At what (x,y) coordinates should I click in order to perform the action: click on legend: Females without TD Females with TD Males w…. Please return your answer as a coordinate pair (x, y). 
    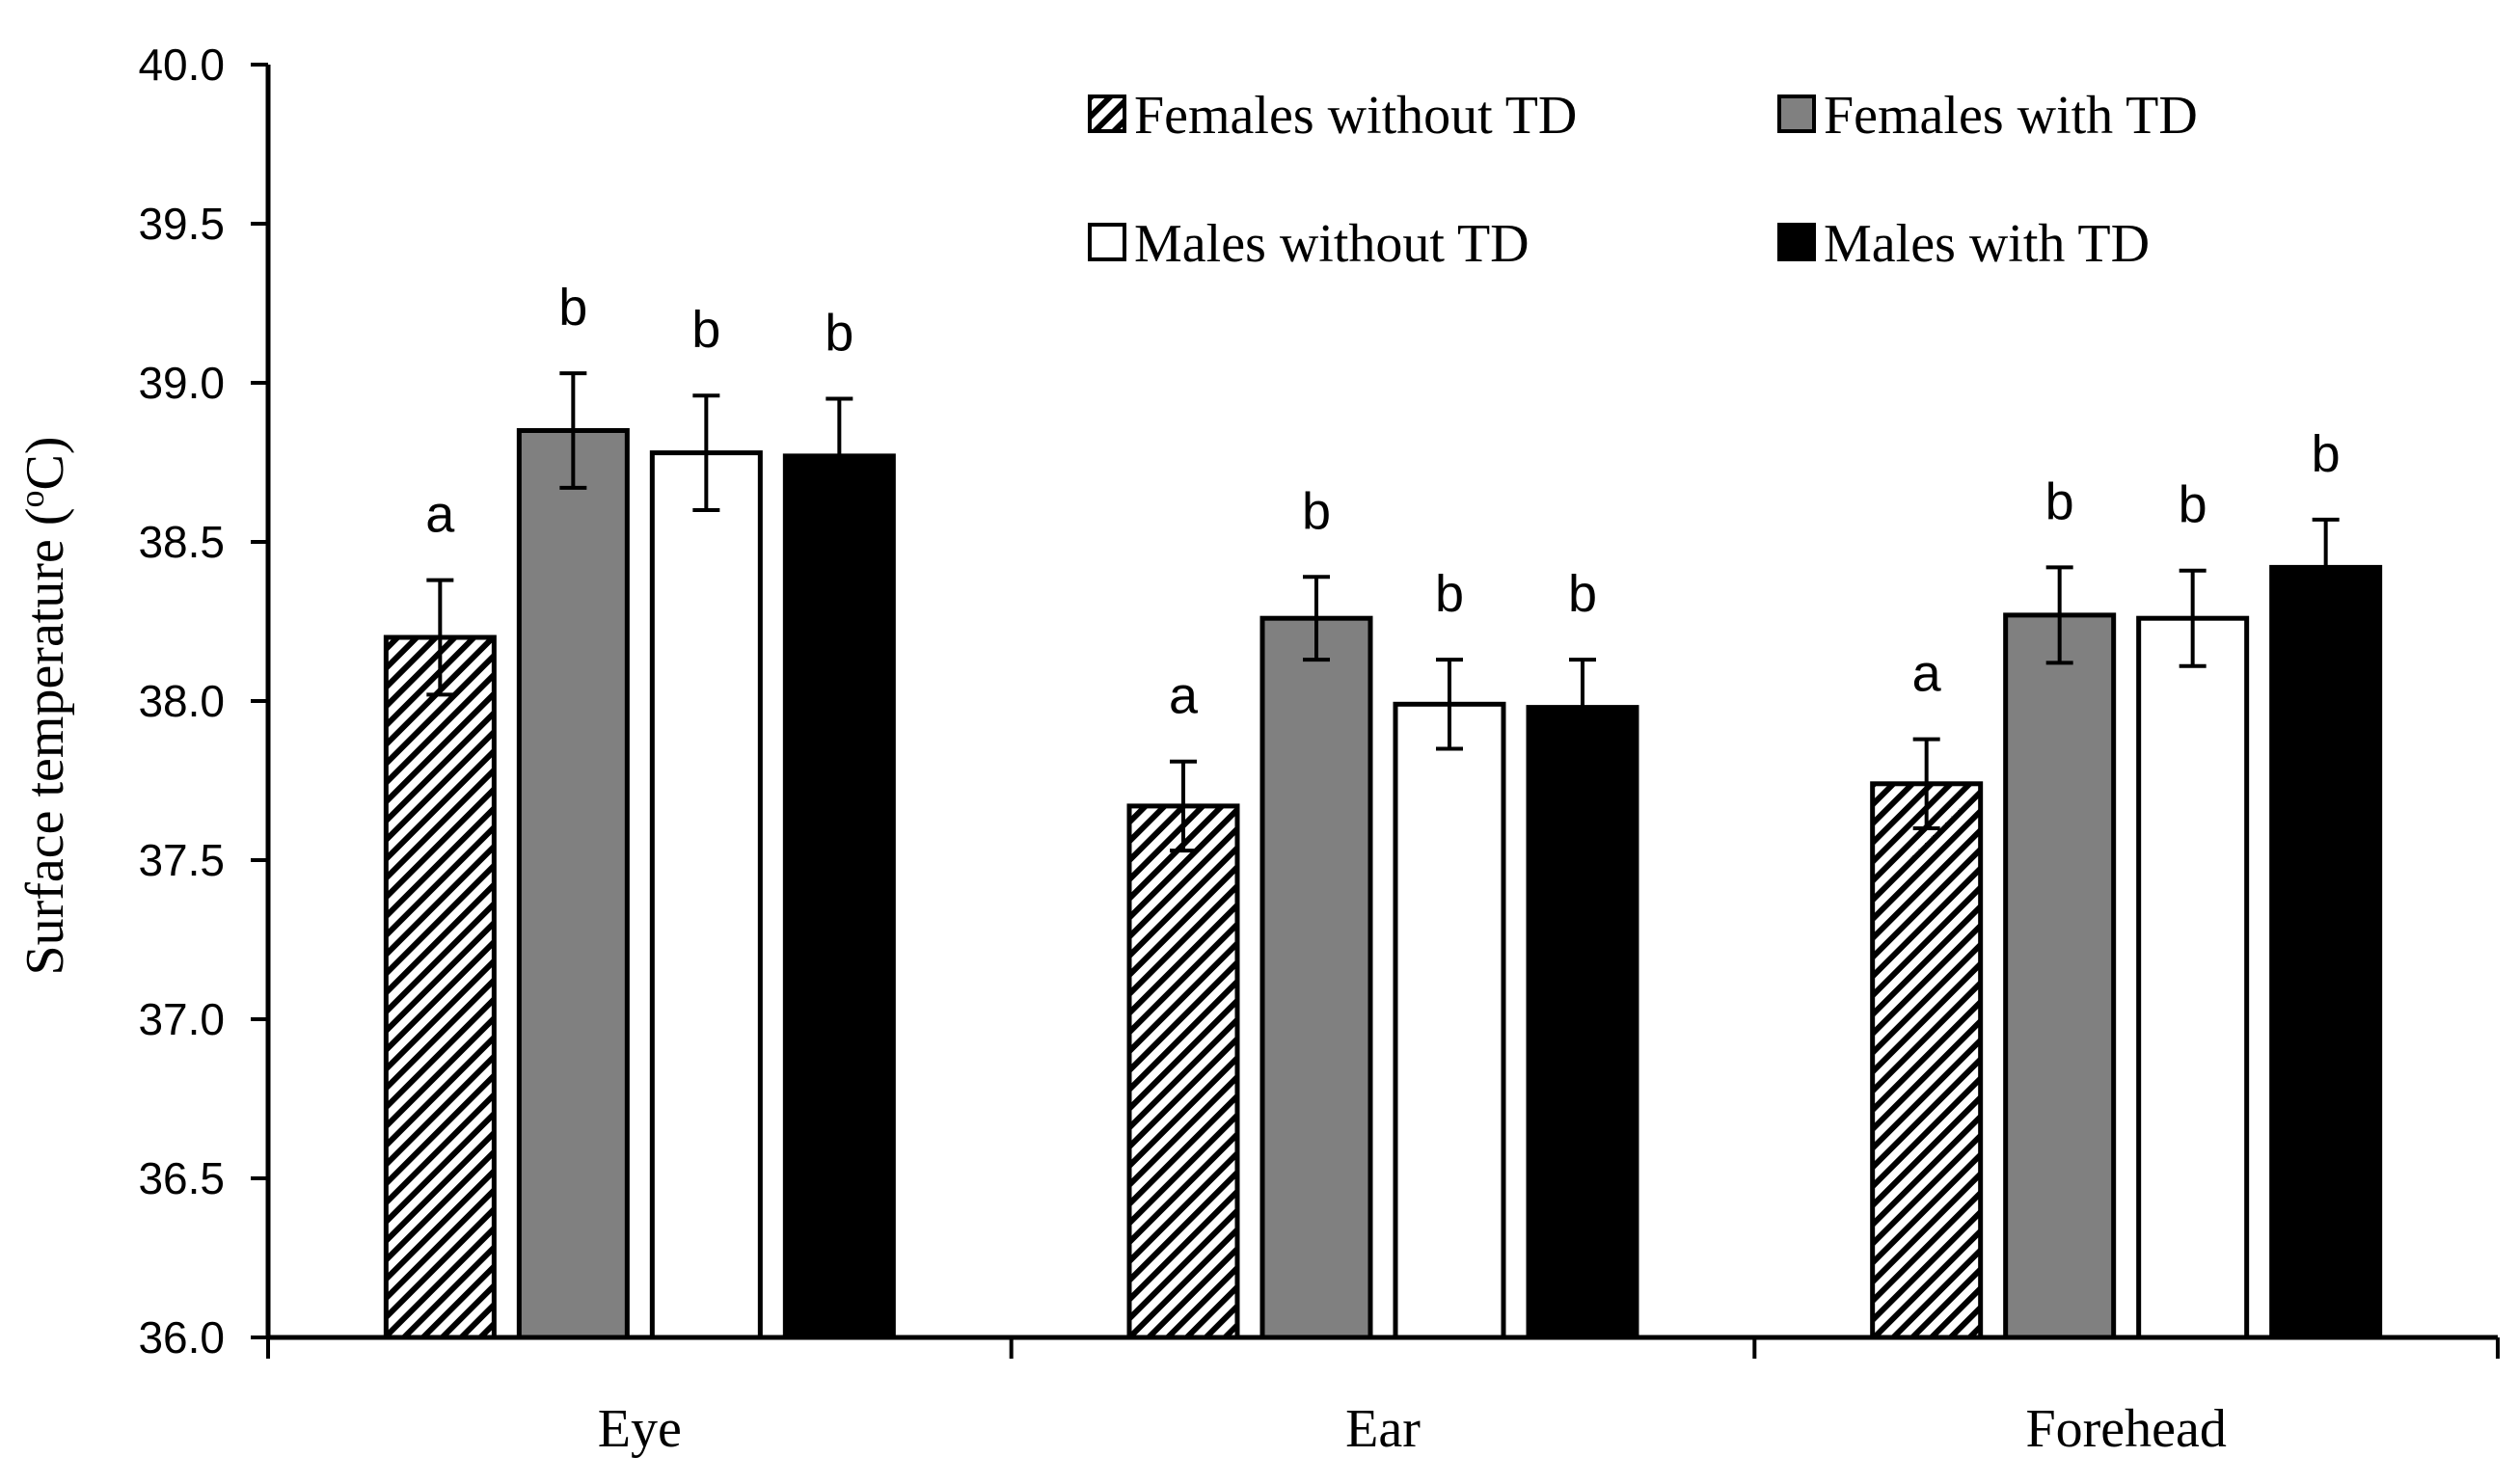
    Looking at the image, I should click on (1643, 180).